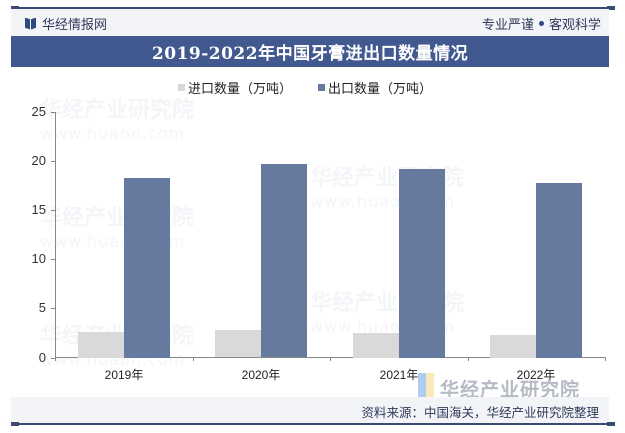 Image resolution: width=625 pixels, height=433 pixels. I want to click on x-tick-label: 2020年, so click(261, 375).